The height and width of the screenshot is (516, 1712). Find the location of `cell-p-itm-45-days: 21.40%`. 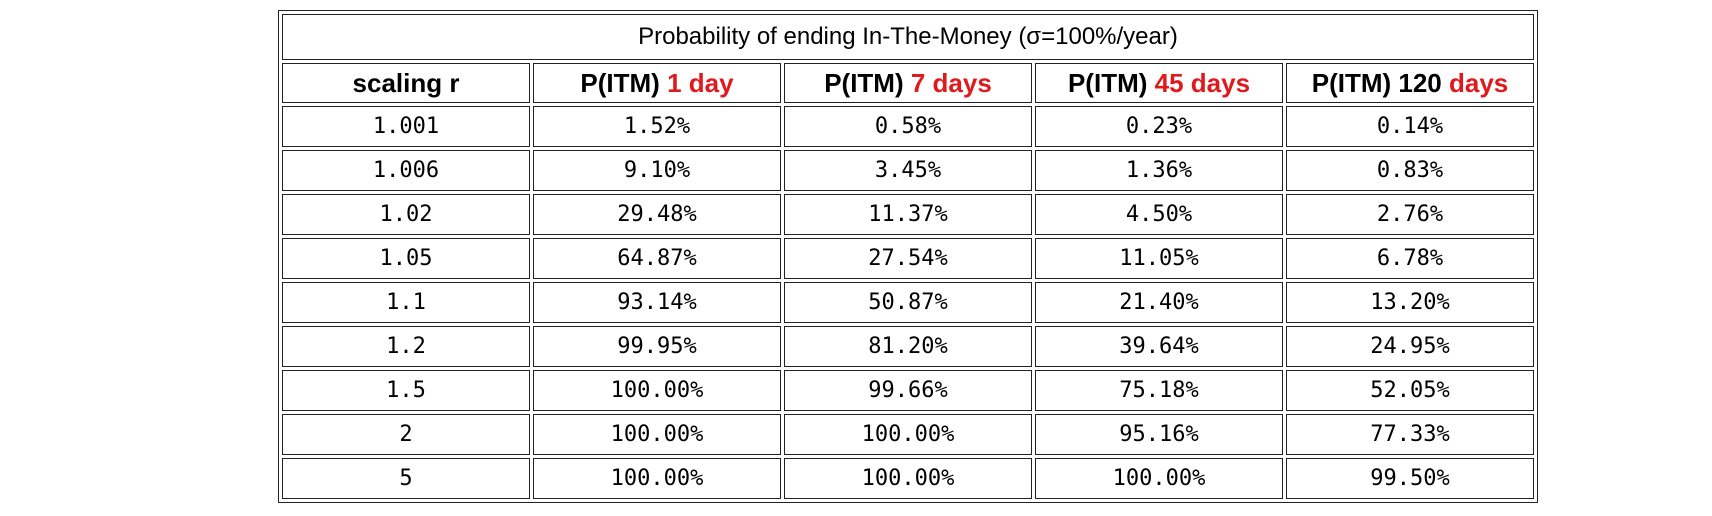

cell-p-itm-45-days: 21.40% is located at coordinates (1159, 302).